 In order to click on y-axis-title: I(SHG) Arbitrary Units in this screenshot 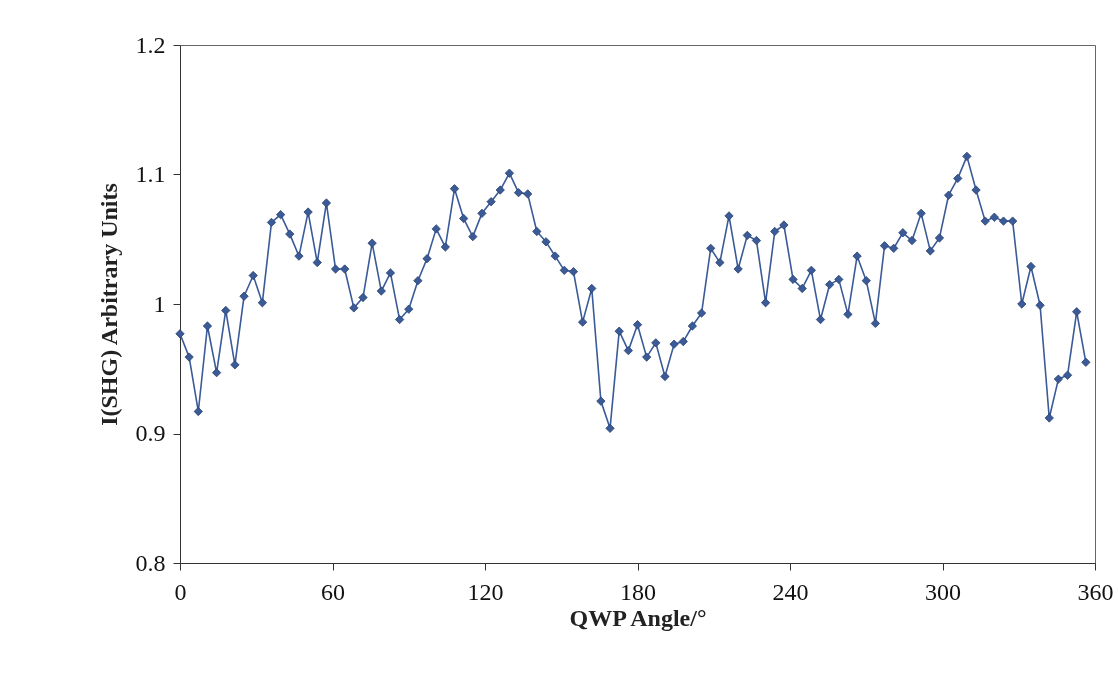, I will do `click(108, 304)`.